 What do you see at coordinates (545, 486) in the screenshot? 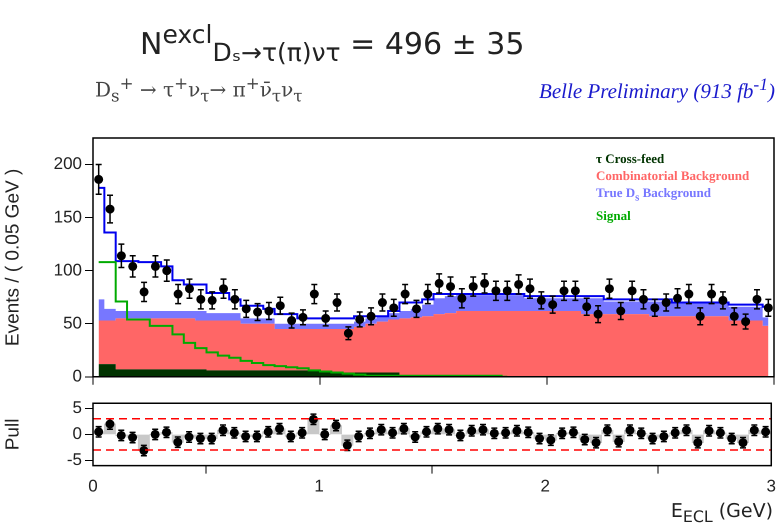
I see `x-tick-label: 2` at bounding box center [545, 486].